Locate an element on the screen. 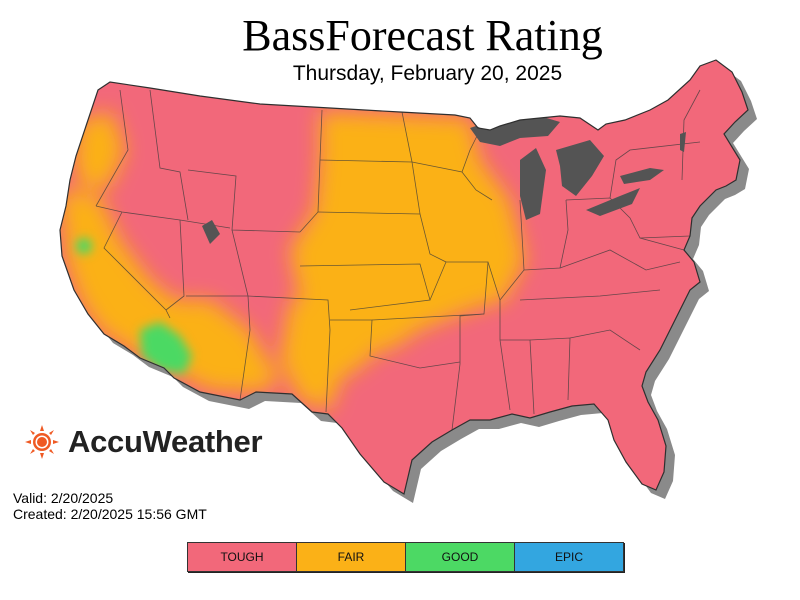 The height and width of the screenshot is (600, 800). sun-icon is located at coordinates (42, 442).